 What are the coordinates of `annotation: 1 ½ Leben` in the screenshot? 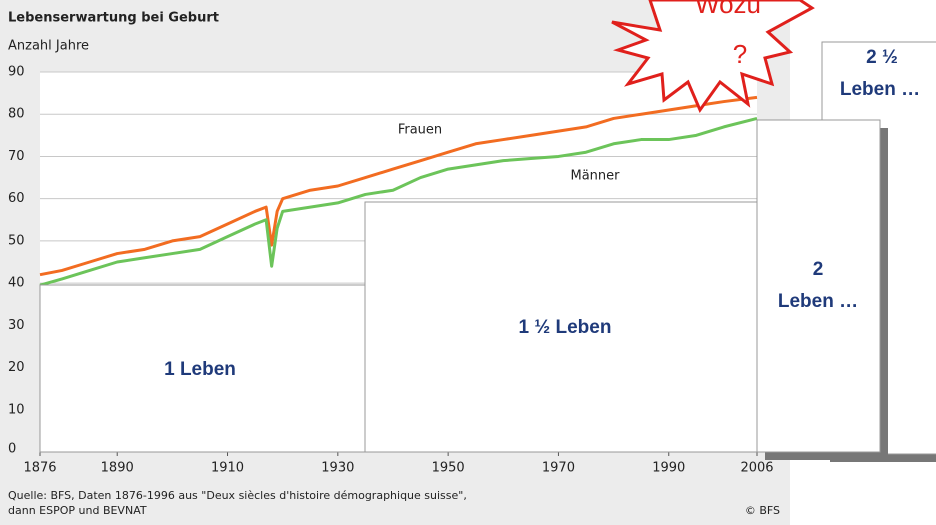 It's located at (565, 327).